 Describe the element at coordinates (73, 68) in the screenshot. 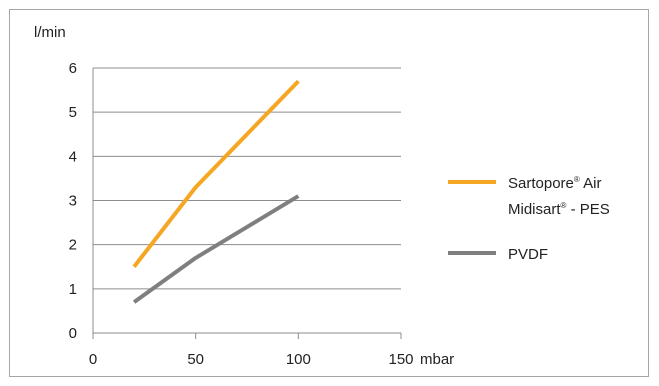

I see `y-tick-label: 6` at that location.